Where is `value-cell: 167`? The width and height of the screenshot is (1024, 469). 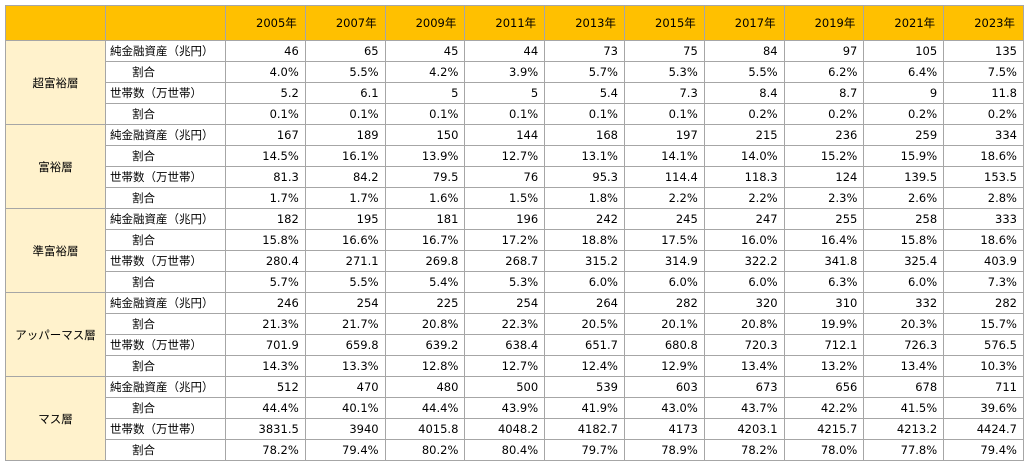
value-cell: 167 is located at coordinates (265, 135).